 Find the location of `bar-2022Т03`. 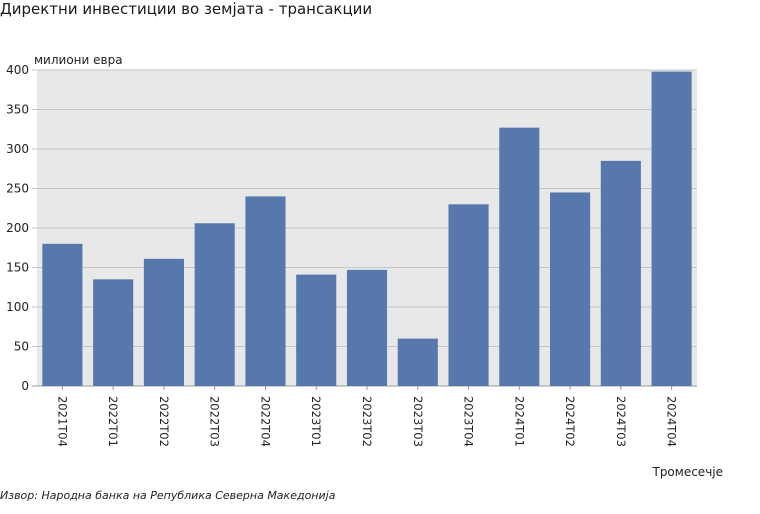

bar-2022Т03 is located at coordinates (214, 304).